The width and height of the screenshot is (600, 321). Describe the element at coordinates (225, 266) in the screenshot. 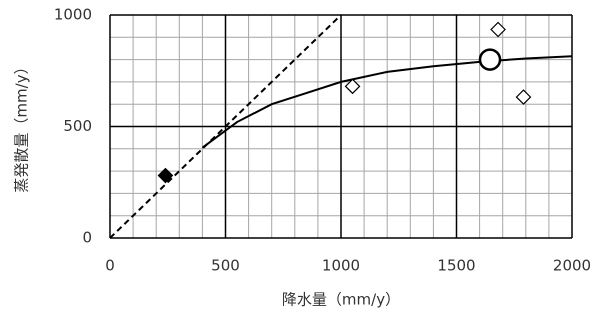

I see `x-tick-label: 500` at that location.